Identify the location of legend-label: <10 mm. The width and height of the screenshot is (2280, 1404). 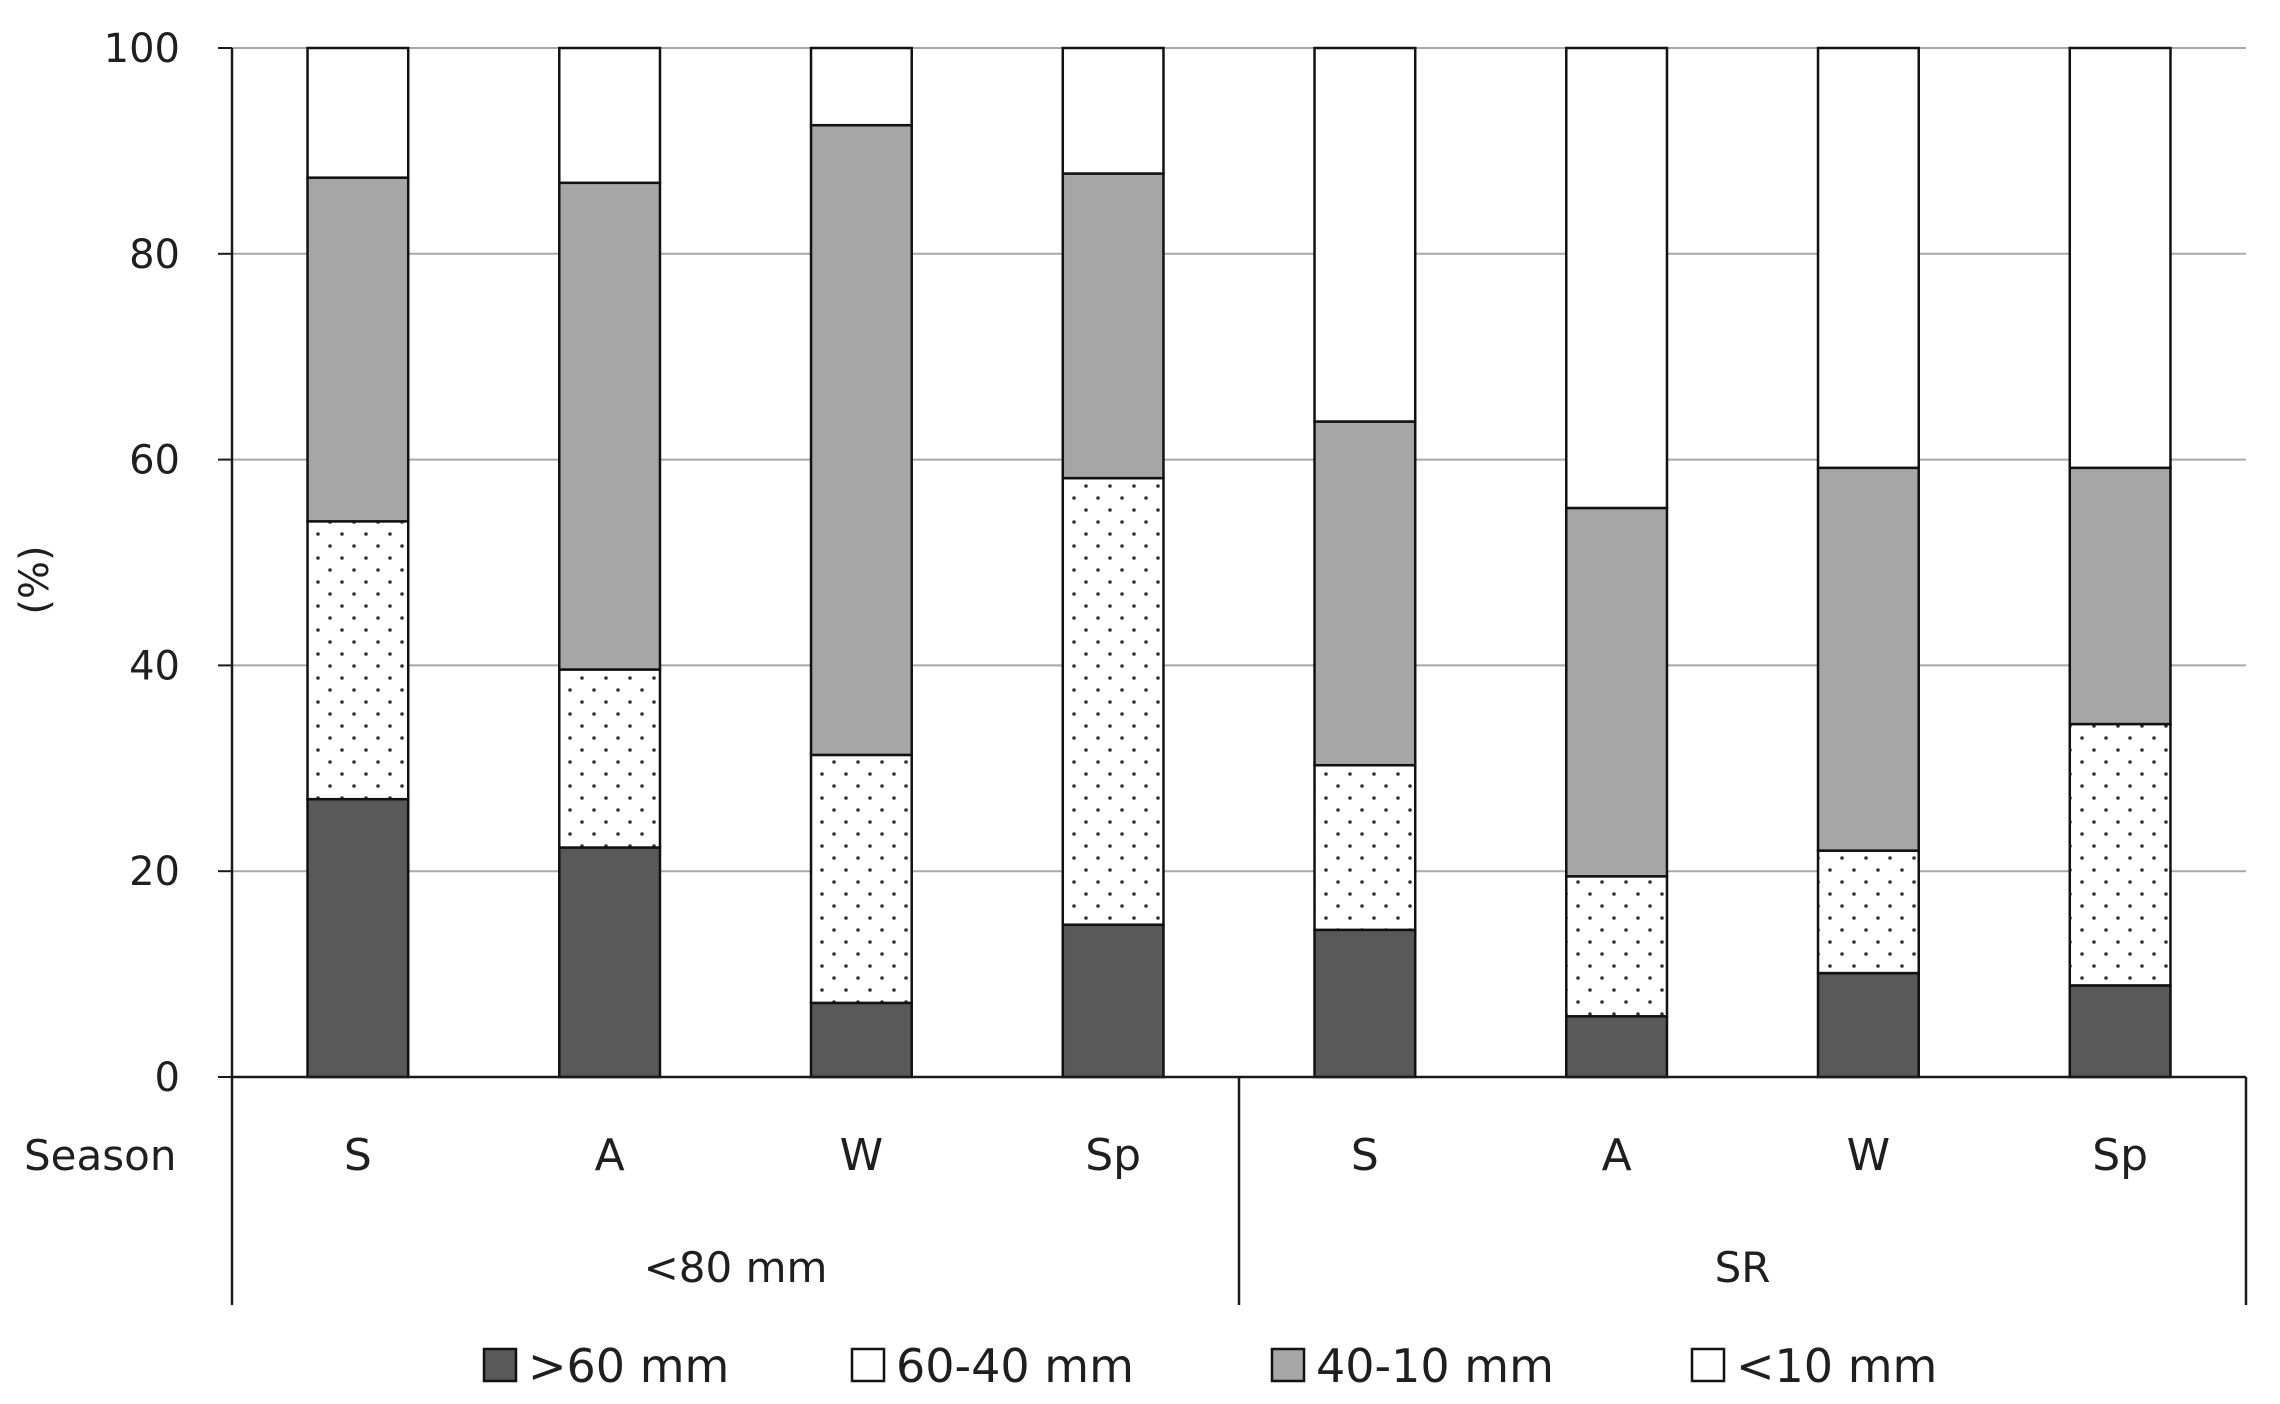
(1836, 1366).